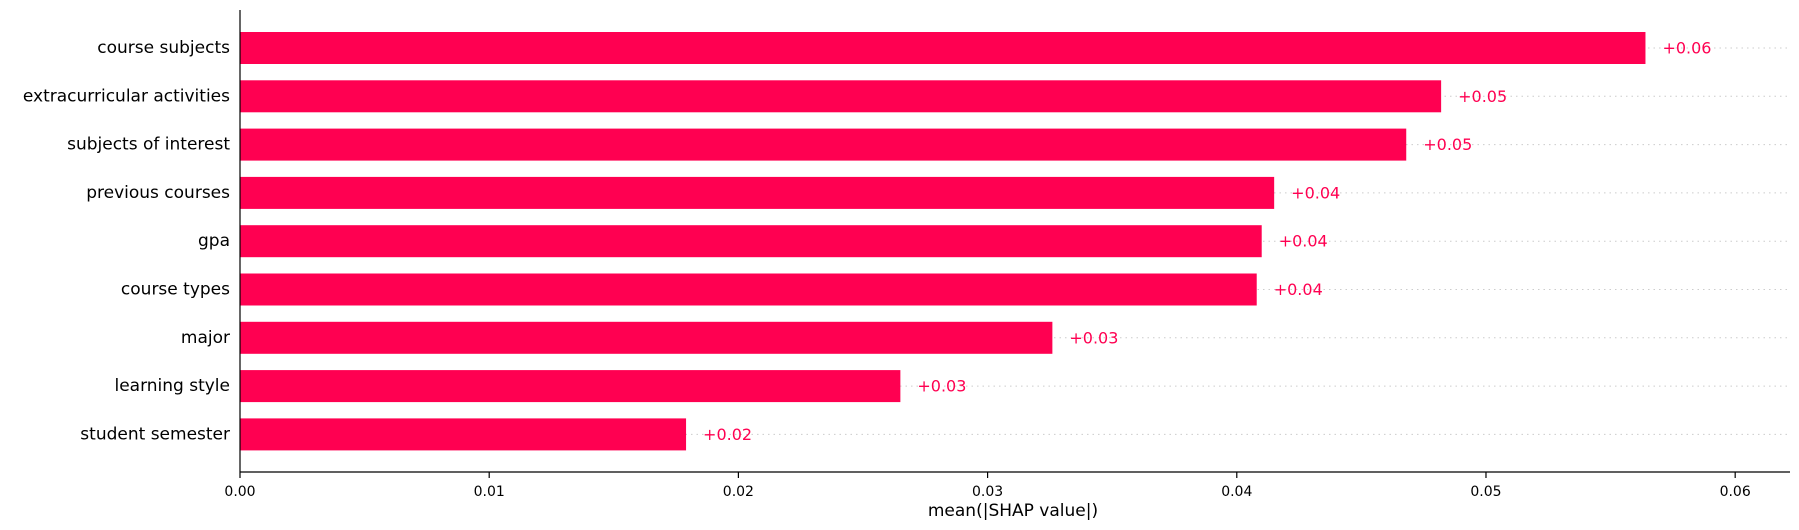 The image size is (1799, 530). Describe the element at coordinates (205, 338) in the screenshot. I see `category-label: major` at that location.